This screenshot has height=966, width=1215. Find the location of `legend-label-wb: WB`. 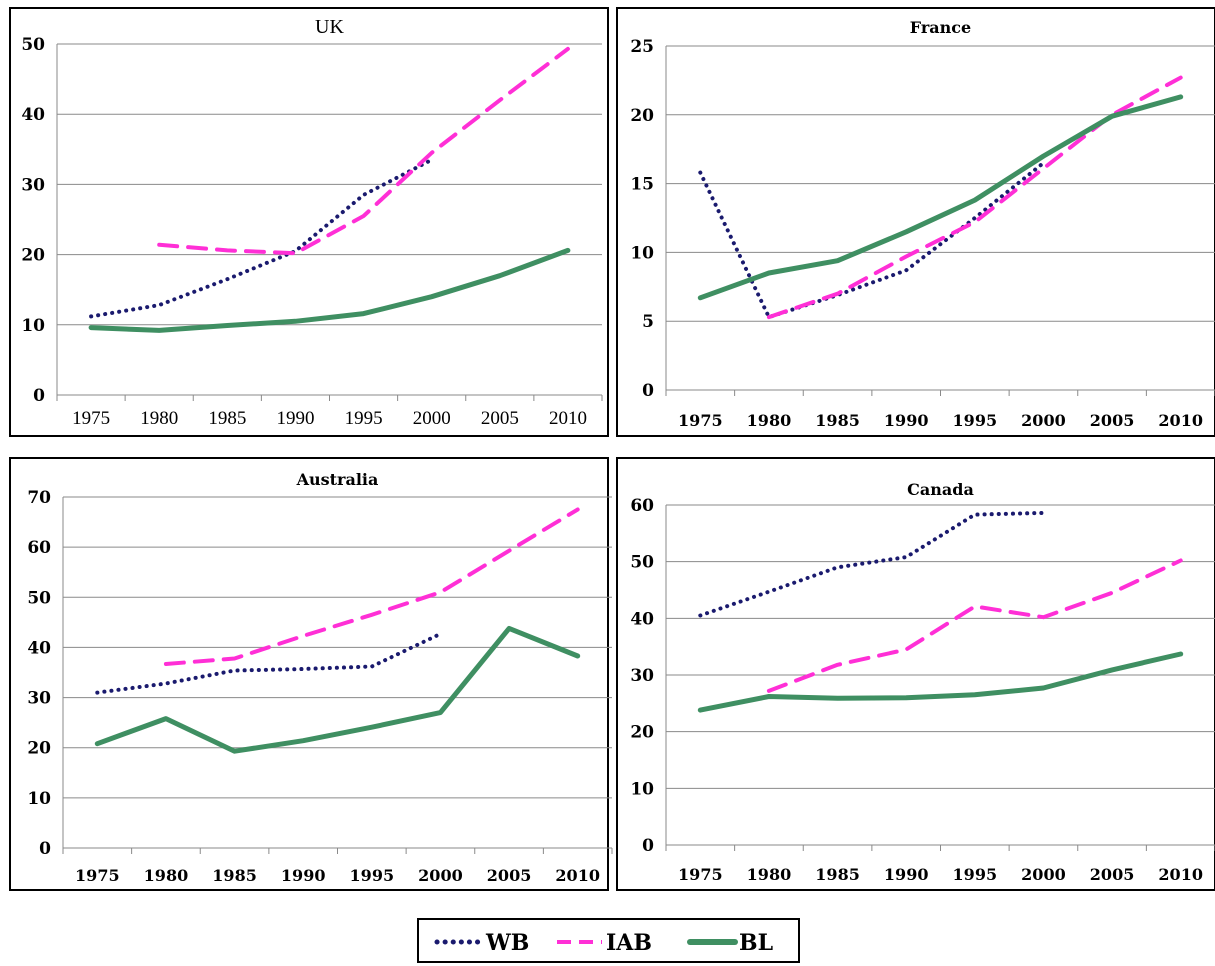

legend-label-wb: WB is located at coordinates (507, 943).